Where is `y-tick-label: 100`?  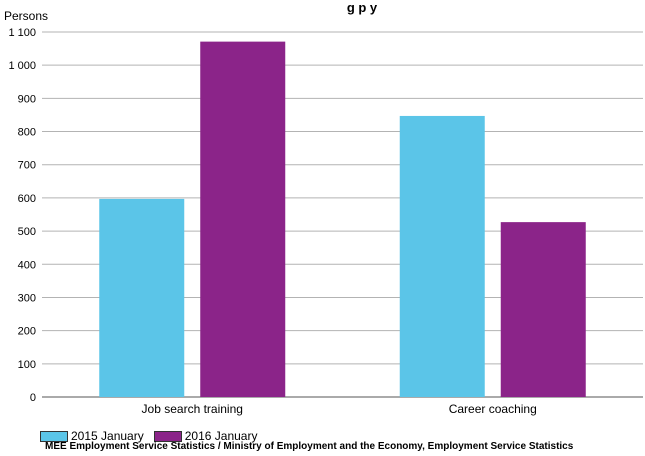 y-tick-label: 100 is located at coordinates (27, 365).